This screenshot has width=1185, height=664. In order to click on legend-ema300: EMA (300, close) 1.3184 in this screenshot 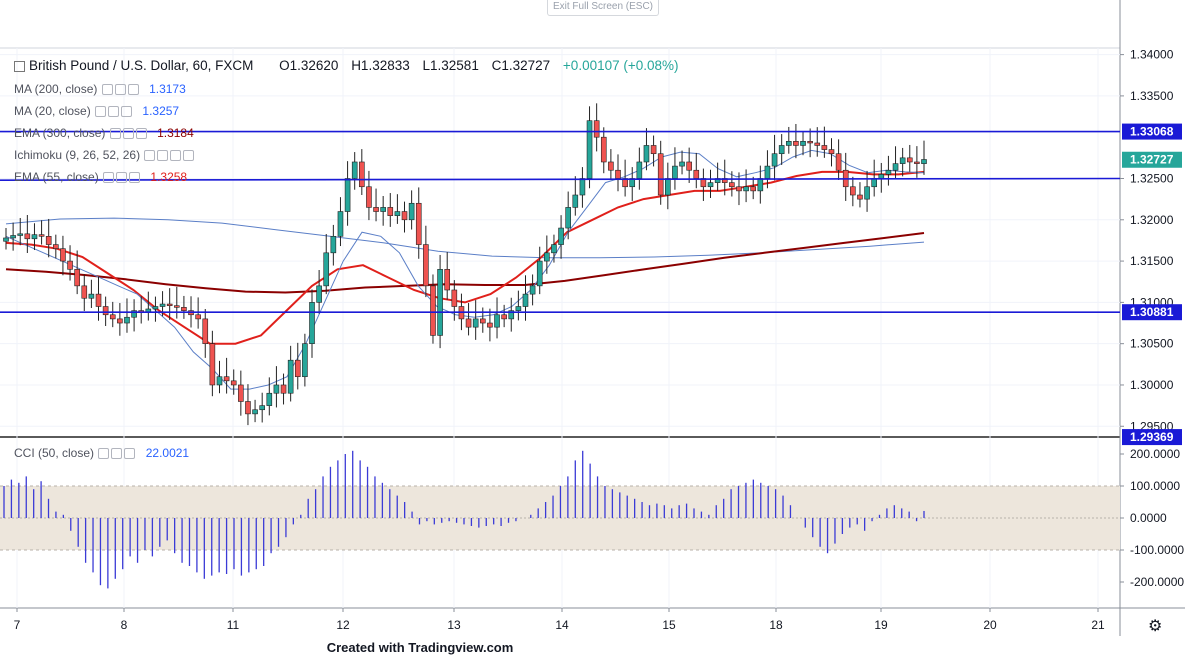, I will do `click(104, 133)`.